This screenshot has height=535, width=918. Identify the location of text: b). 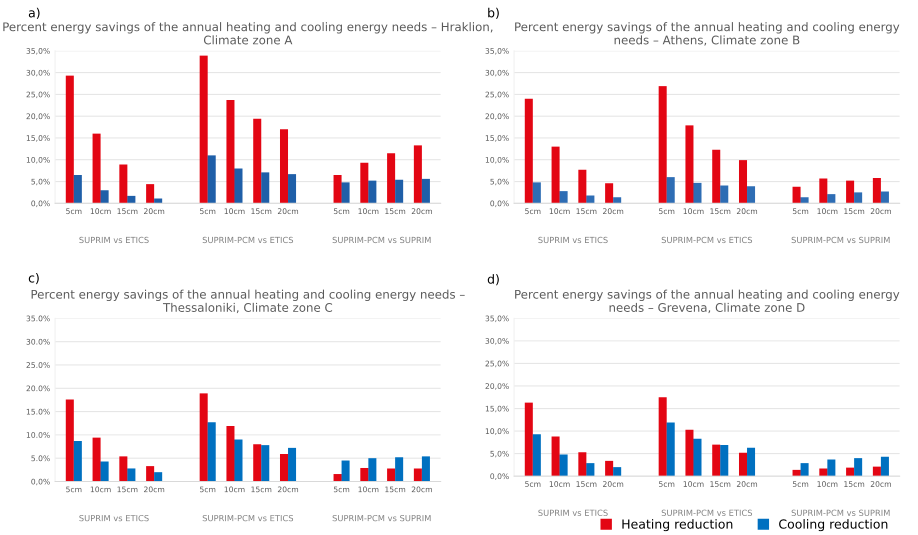
(493, 13).